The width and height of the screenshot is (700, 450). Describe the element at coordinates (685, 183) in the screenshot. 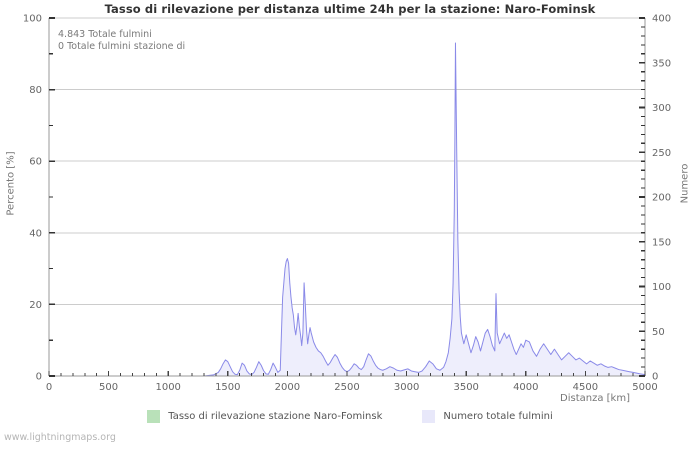

I see `y-axis-label-right: Numero` at that location.